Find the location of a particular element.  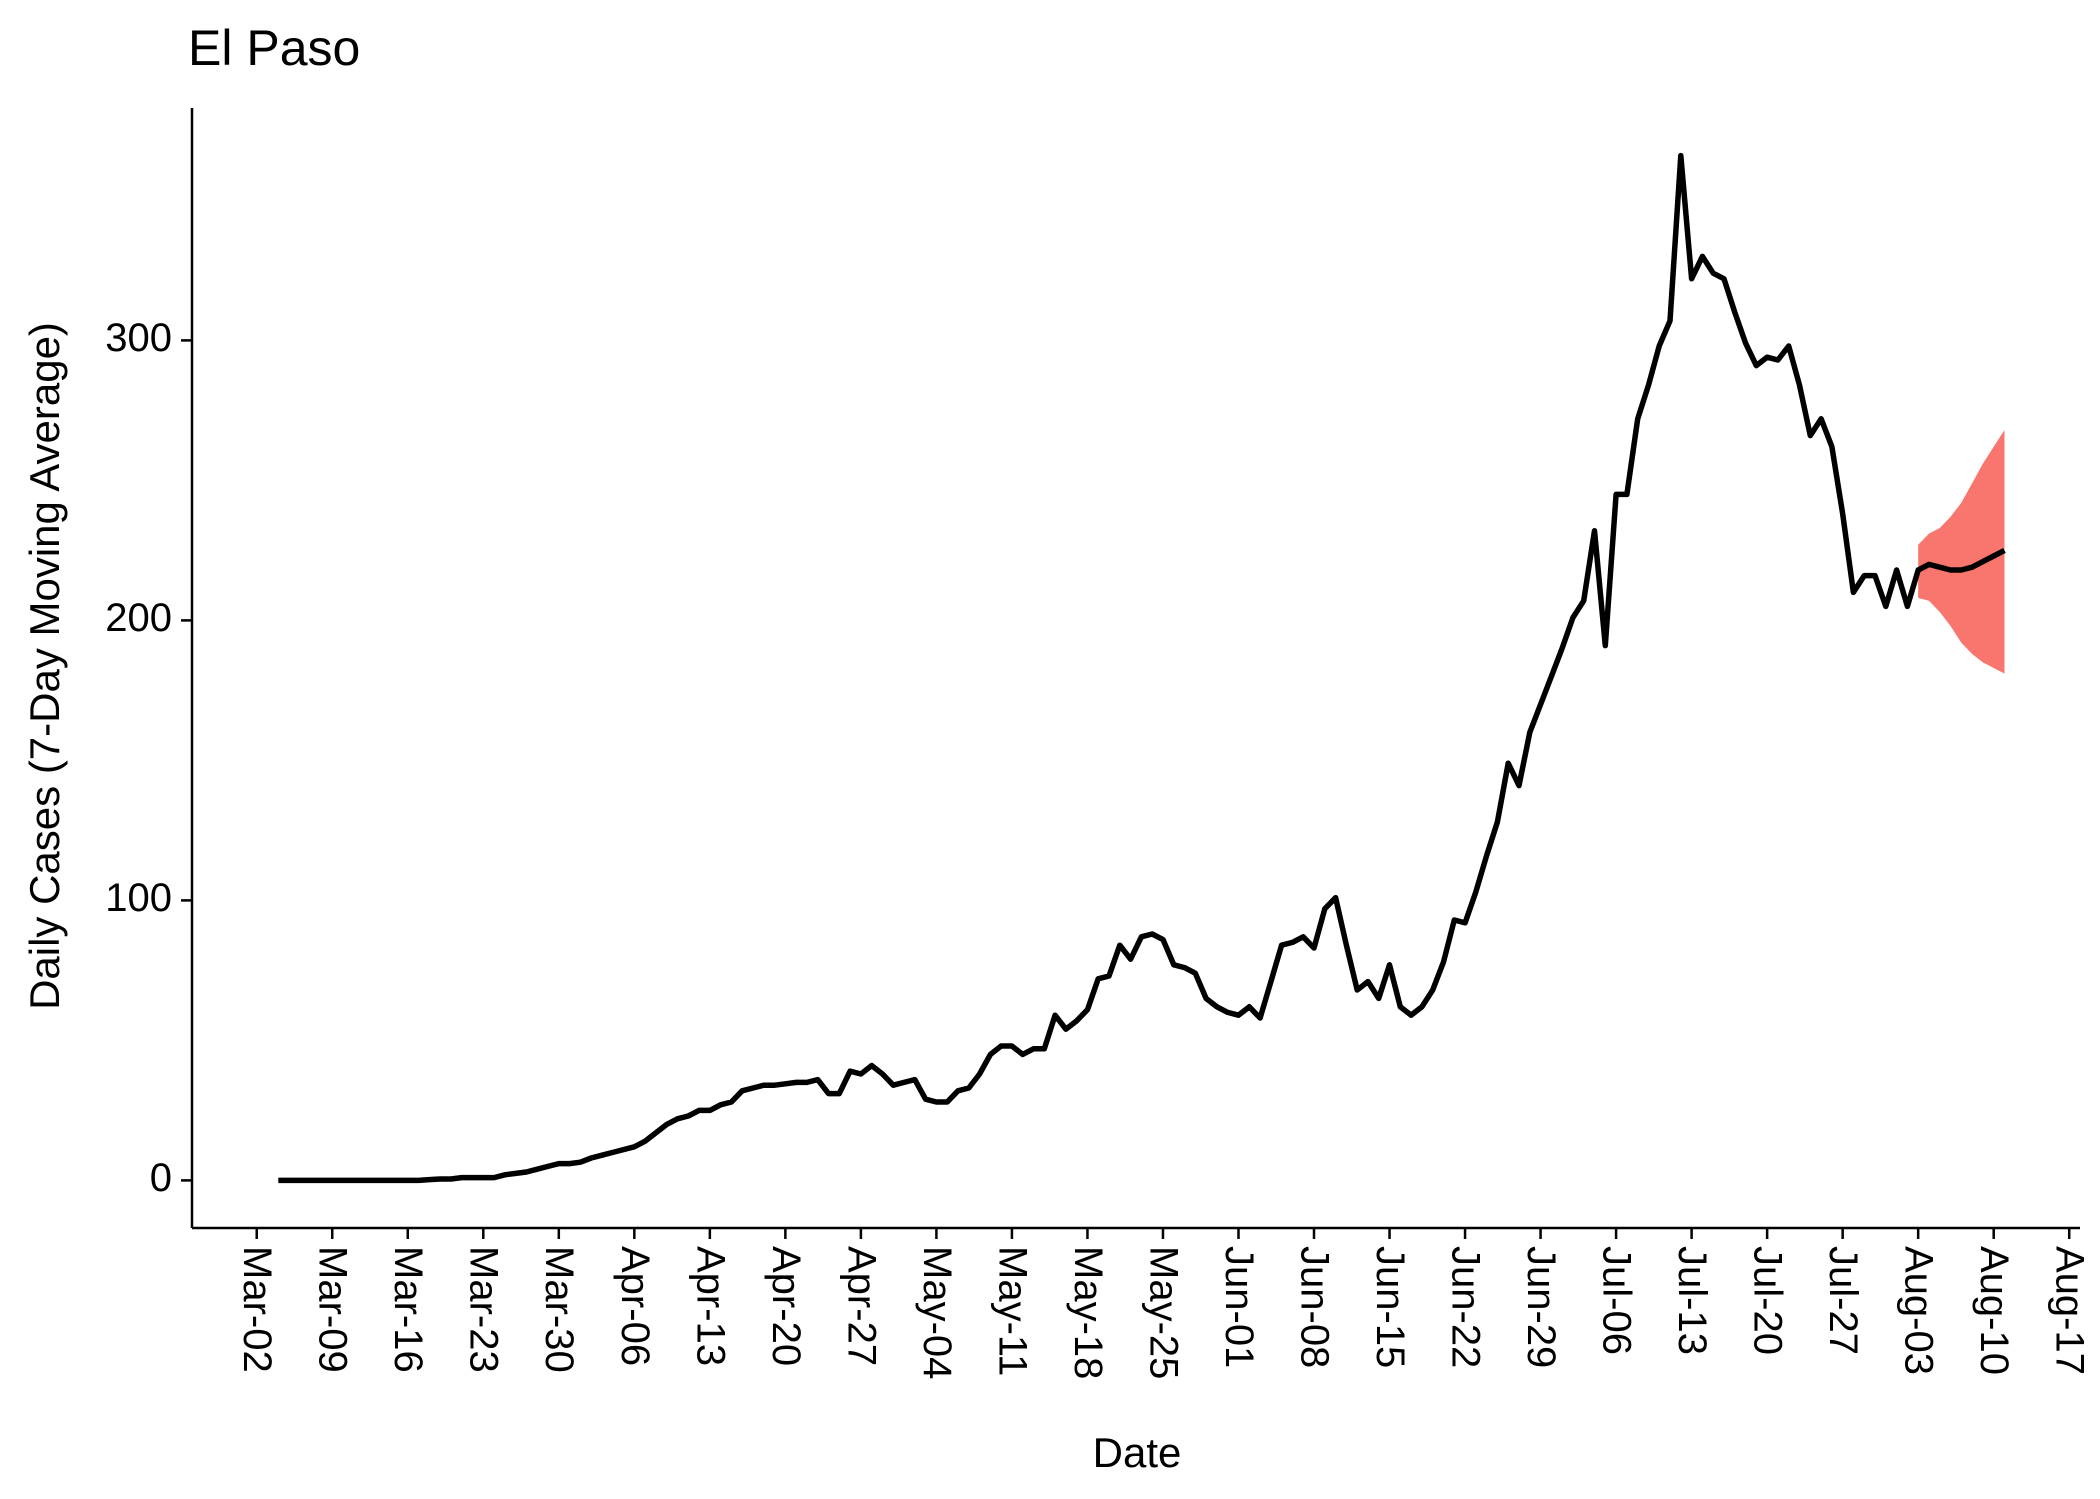

forecast-band is located at coordinates (1961, 552).